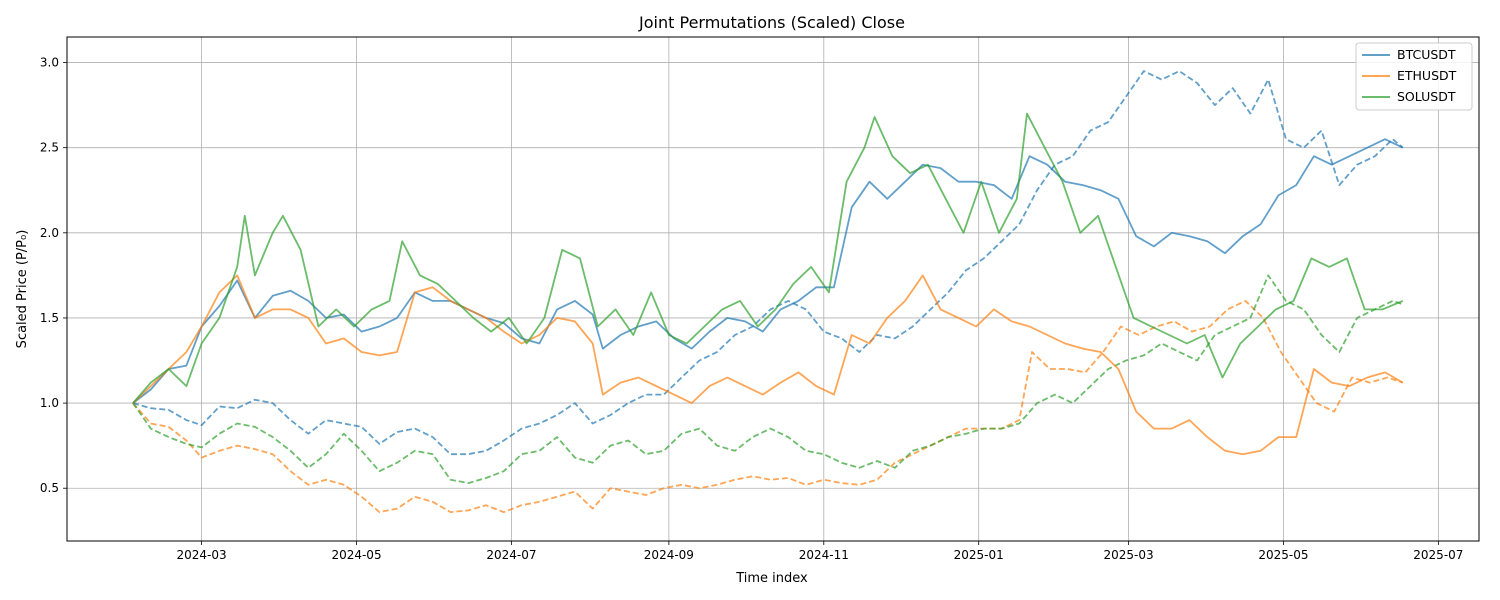  I want to click on x-tick-label: 2024-03, so click(202, 555).